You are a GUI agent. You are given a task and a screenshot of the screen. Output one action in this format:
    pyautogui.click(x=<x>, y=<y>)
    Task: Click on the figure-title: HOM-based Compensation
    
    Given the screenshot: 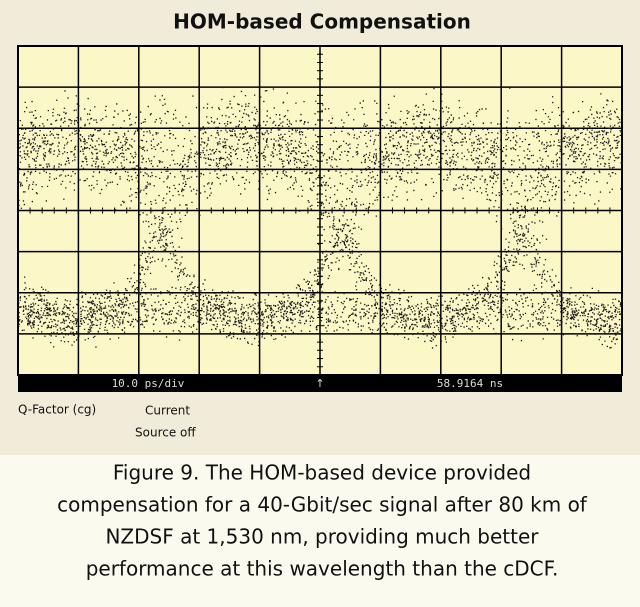 What is the action you would take?
    pyautogui.click(x=322, y=22)
    